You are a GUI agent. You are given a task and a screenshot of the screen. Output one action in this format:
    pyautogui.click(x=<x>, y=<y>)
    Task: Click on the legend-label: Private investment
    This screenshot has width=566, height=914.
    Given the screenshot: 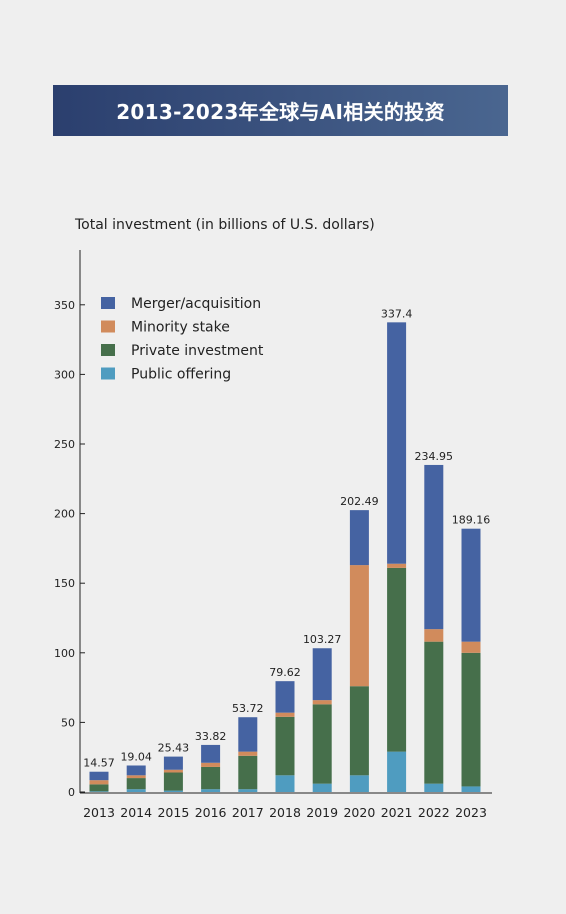 What is the action you would take?
    pyautogui.click(x=197, y=351)
    